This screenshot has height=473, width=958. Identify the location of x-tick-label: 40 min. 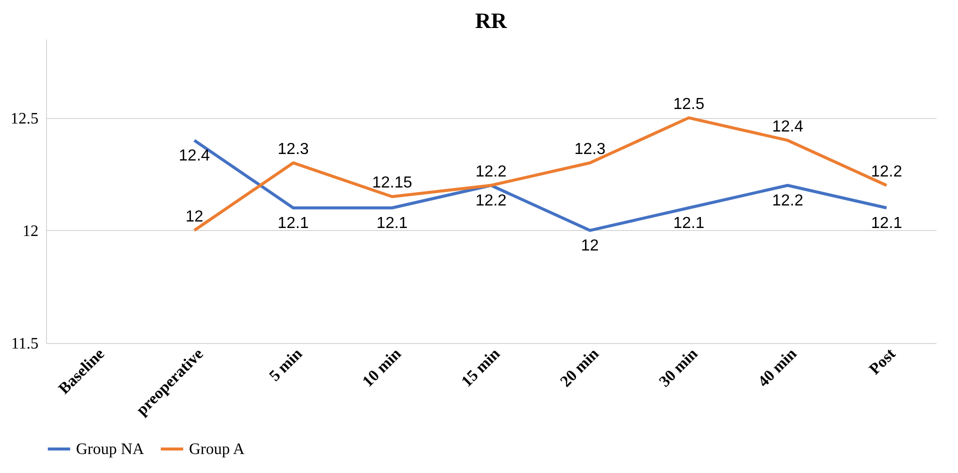
(777, 368).